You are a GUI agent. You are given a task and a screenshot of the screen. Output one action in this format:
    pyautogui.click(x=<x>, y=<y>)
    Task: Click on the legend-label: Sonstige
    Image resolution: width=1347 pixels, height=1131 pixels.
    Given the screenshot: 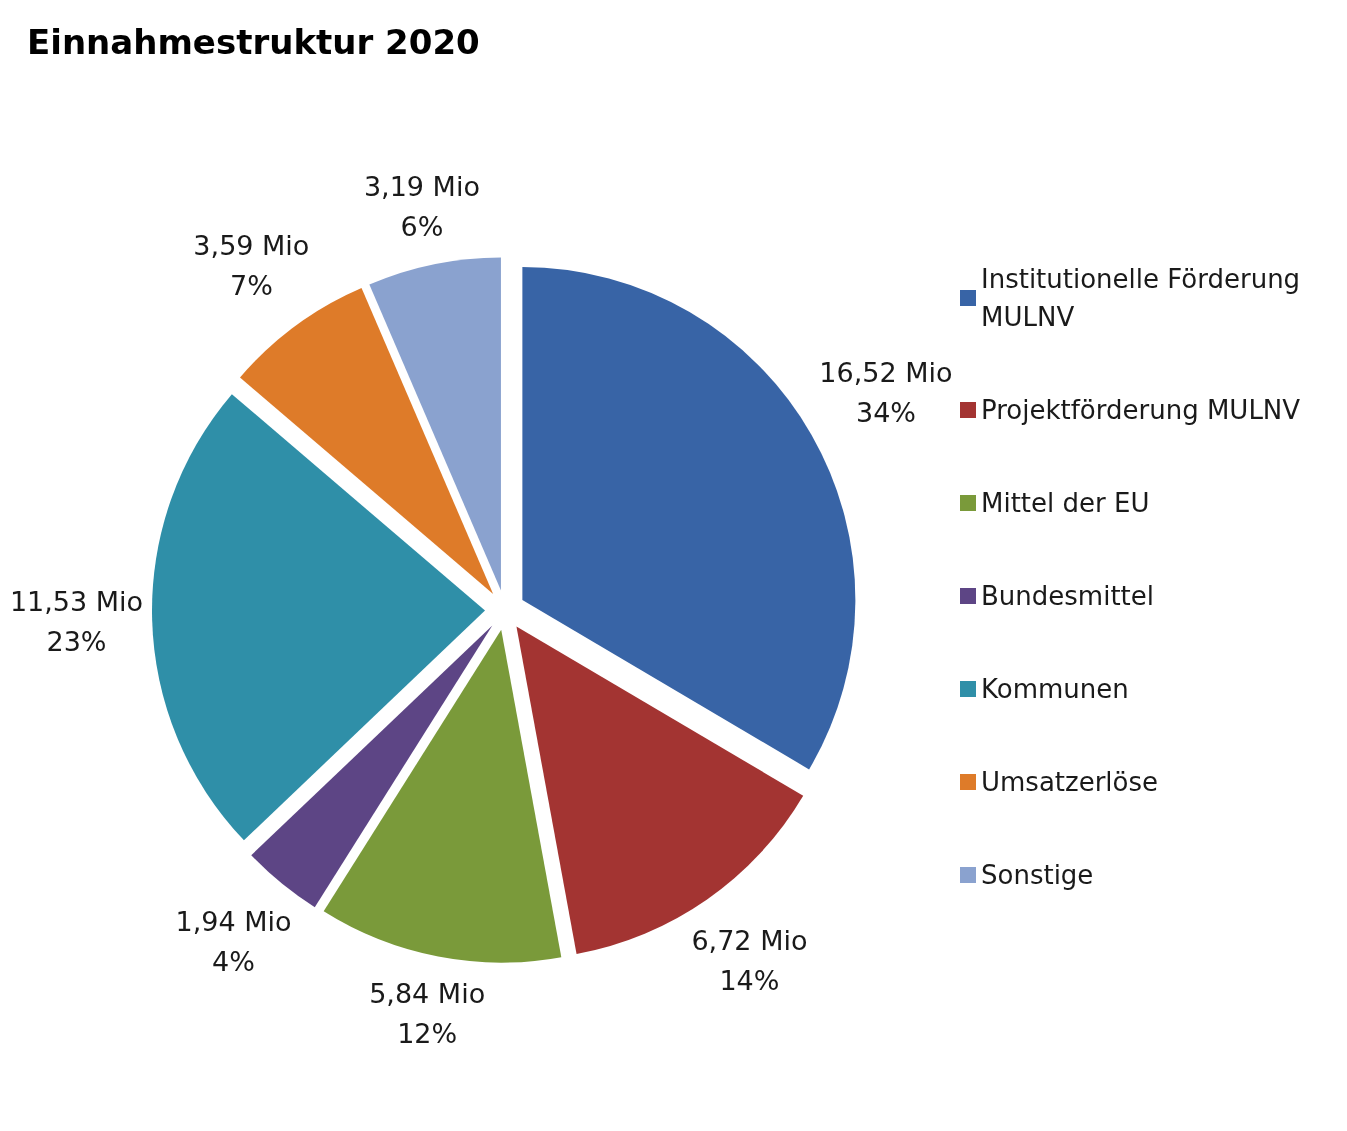 What is the action you would take?
    pyautogui.click(x=1037, y=875)
    